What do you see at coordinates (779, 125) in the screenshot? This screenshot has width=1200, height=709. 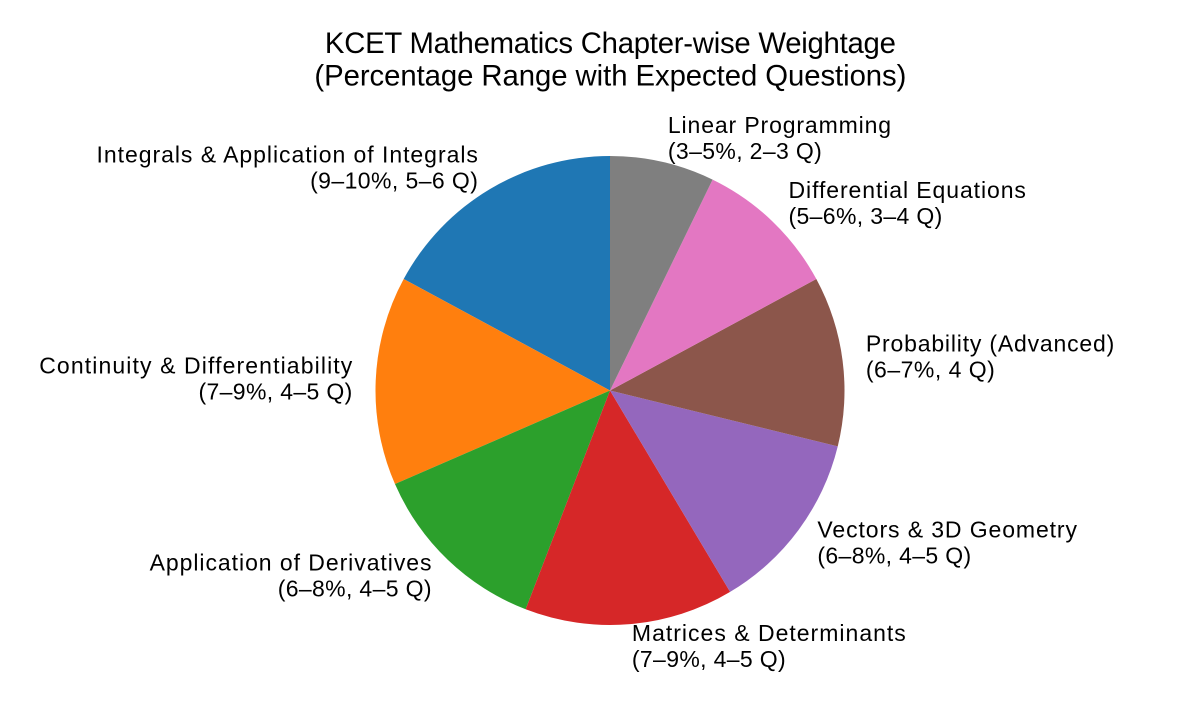 I see `svg-text: Linear Programming` at bounding box center [779, 125].